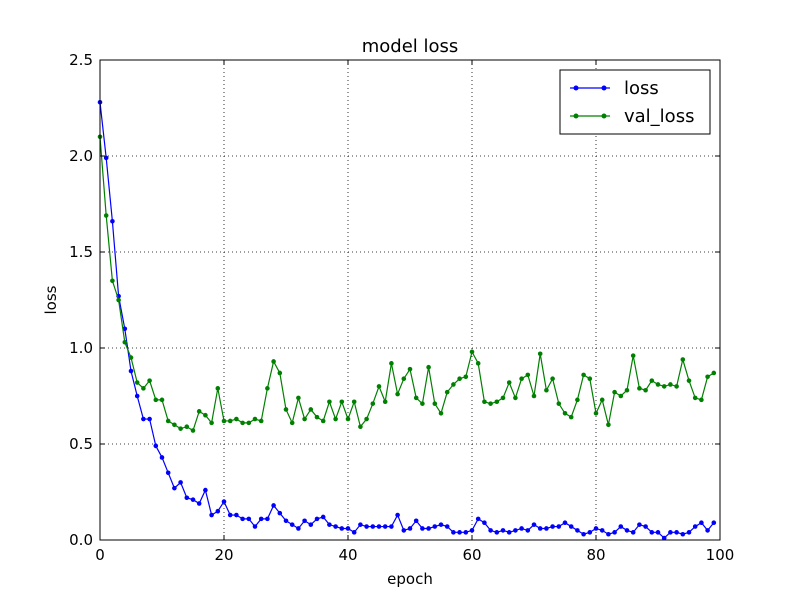 The width and height of the screenshot is (800, 600). Describe the element at coordinates (51, 299) in the screenshot. I see `y-axis-label: loss` at that location.